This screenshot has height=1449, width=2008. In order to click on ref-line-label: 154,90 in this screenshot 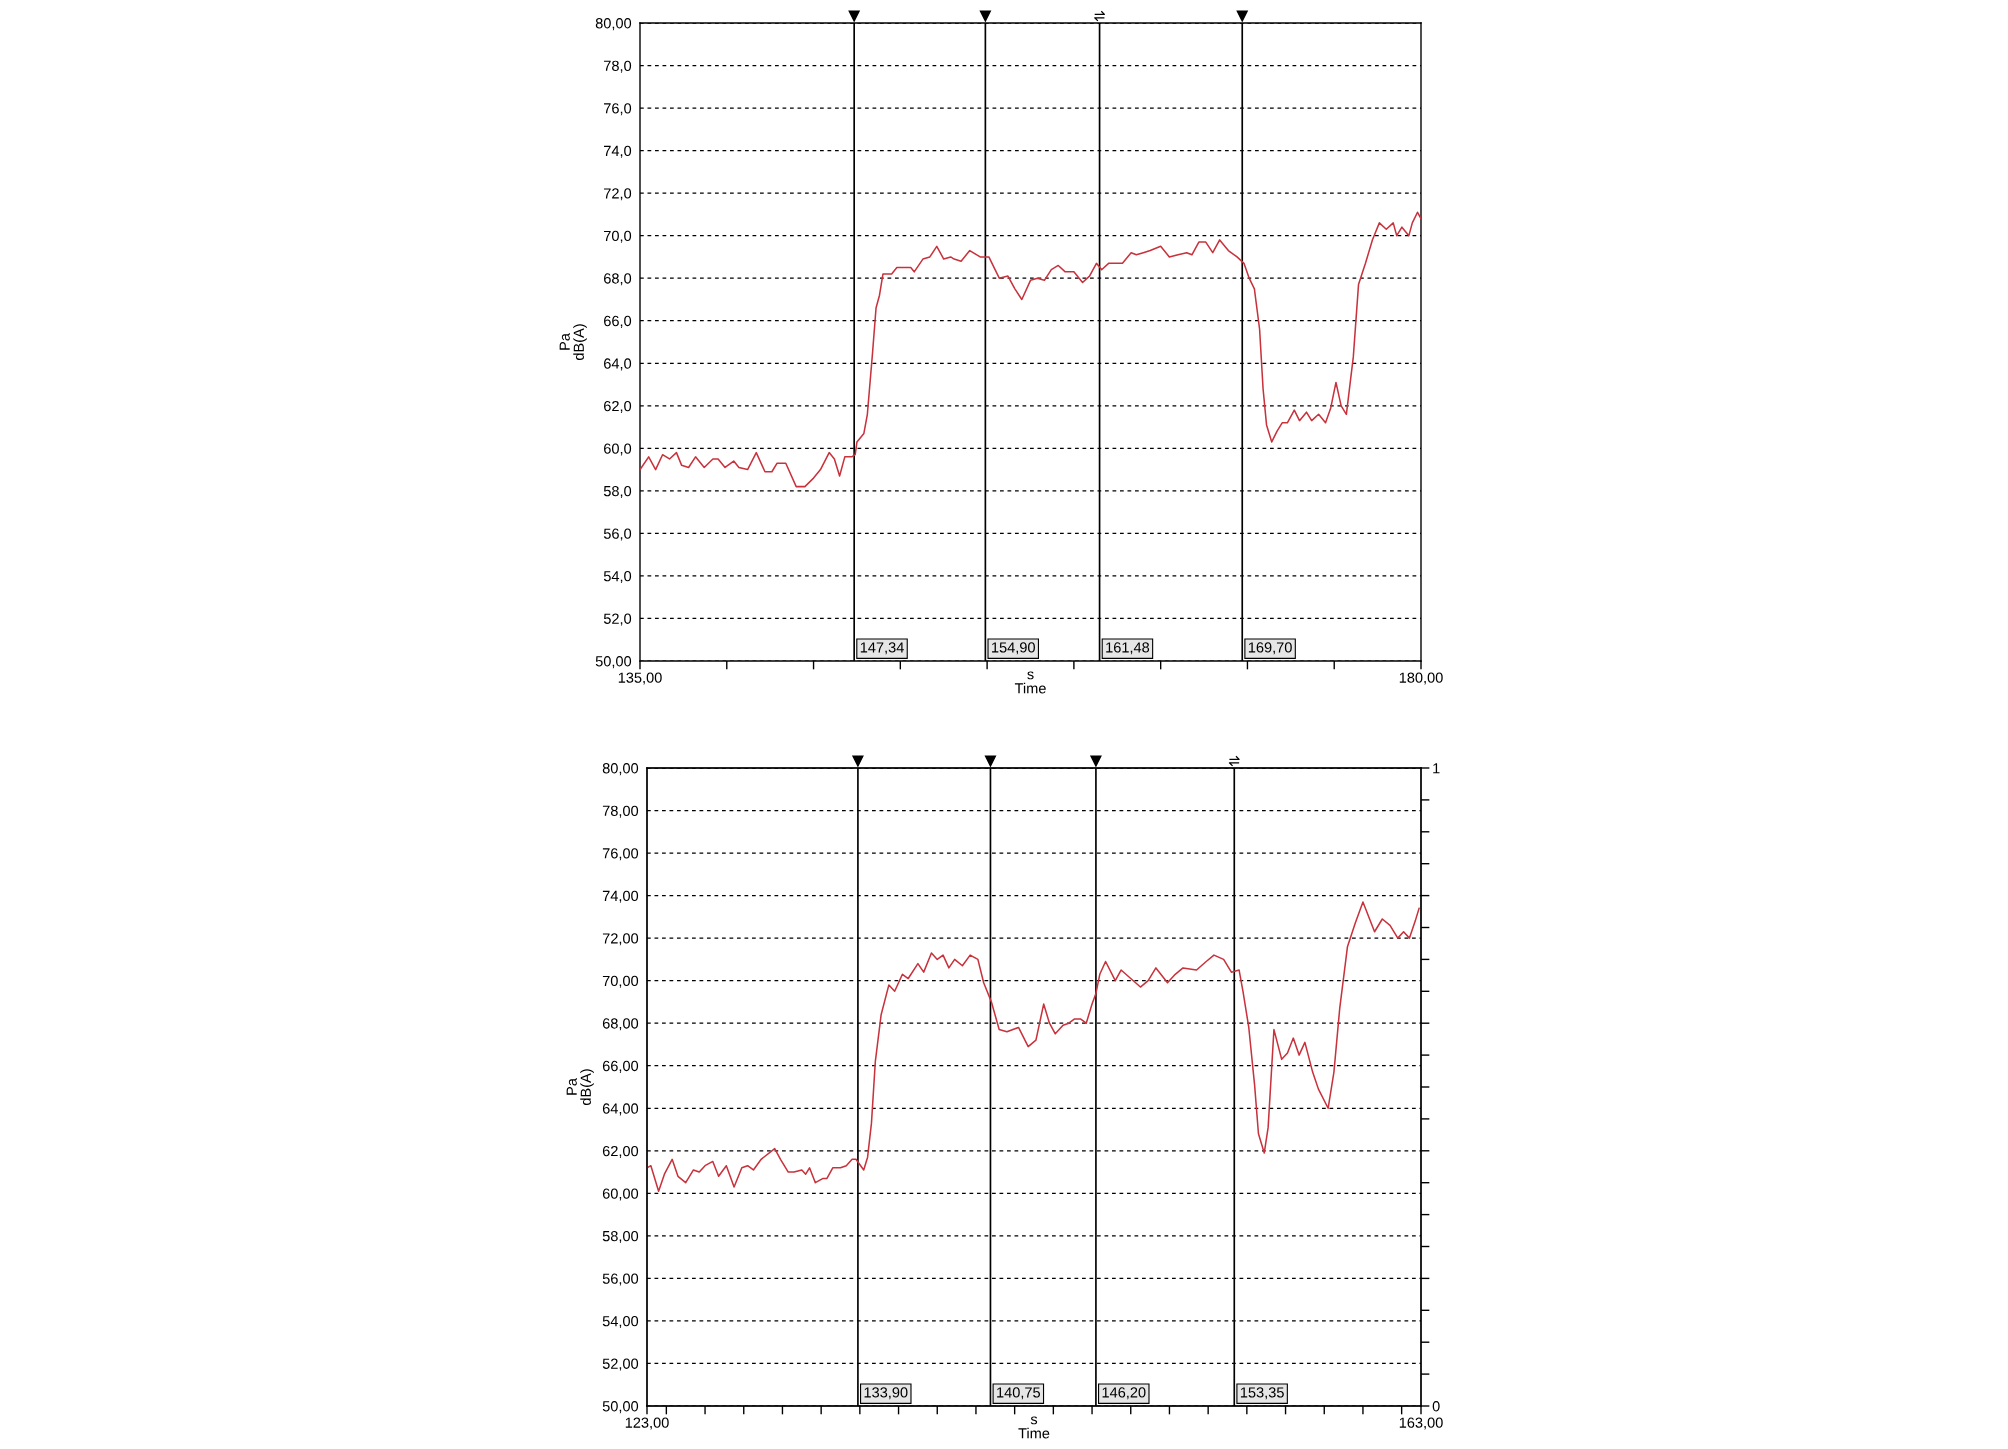, I will do `click(1013, 648)`.